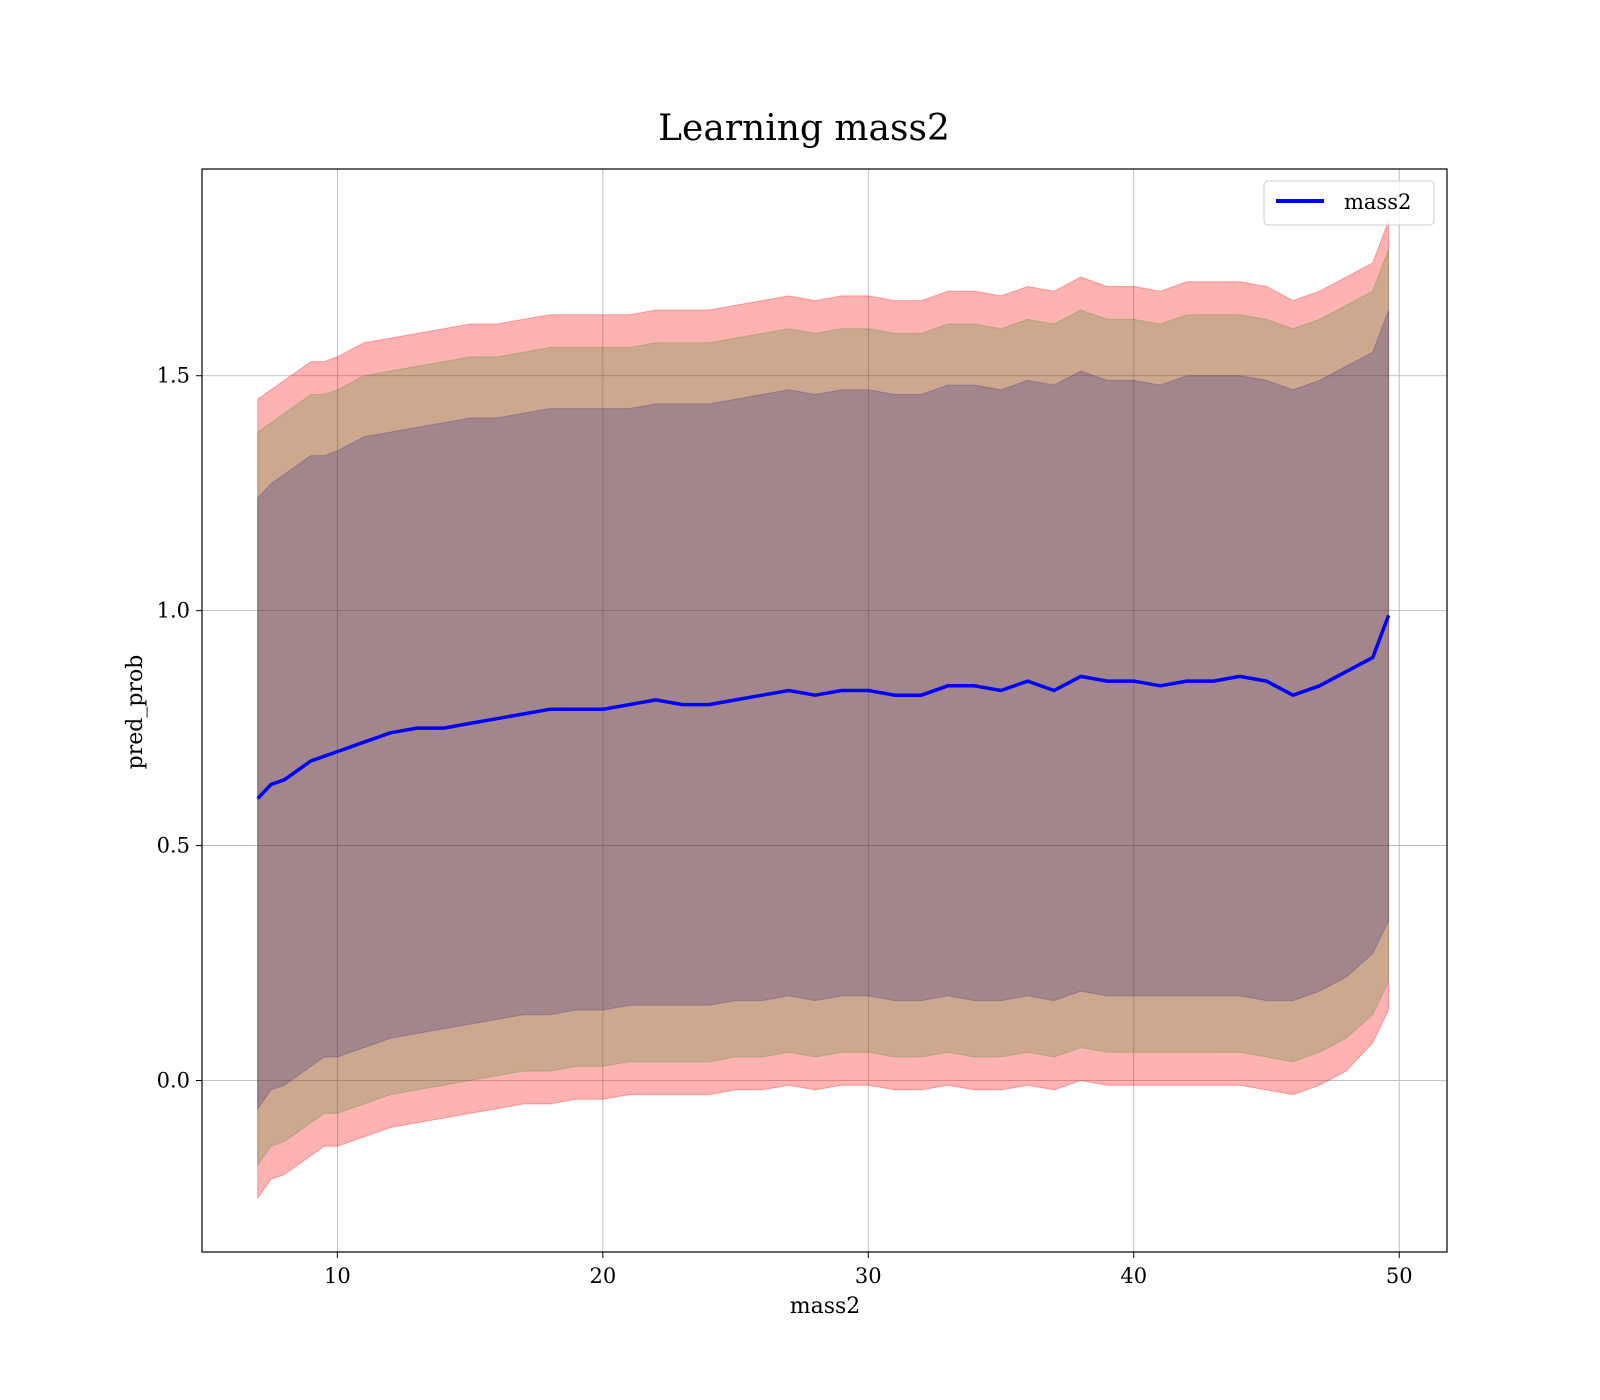 The height and width of the screenshot is (1400, 1600). I want to click on y-tick-label: 1.5, so click(173, 376).